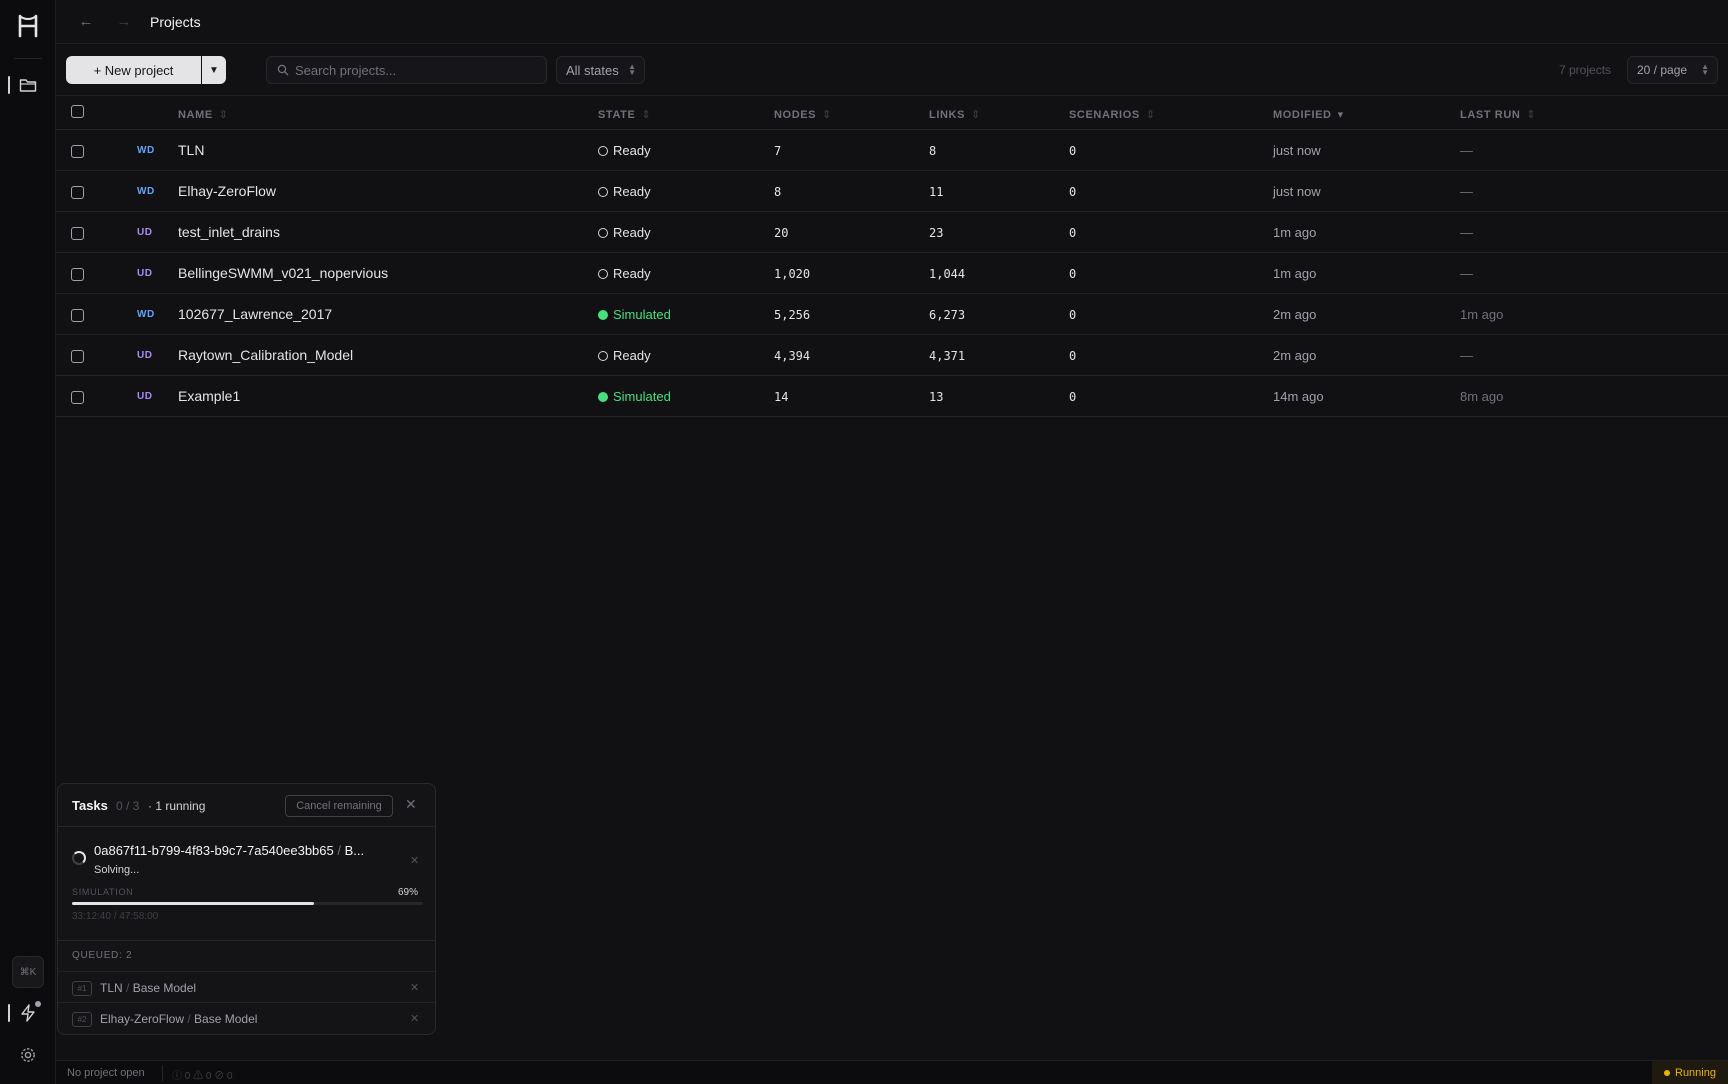  I want to click on column-modified: MODIFIED ▾, so click(1308, 115).